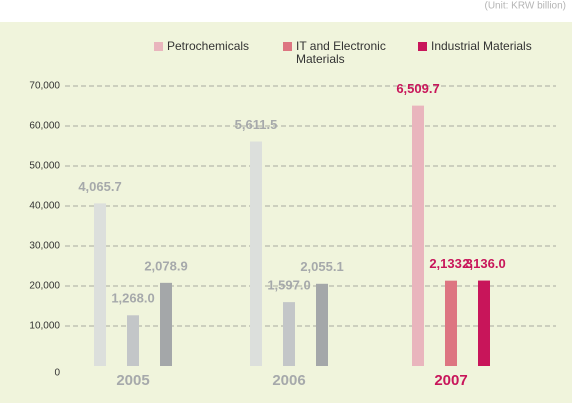 This screenshot has width=572, height=403. Describe the element at coordinates (208, 46) in the screenshot. I see `legend-label: Petrochemicals` at that location.